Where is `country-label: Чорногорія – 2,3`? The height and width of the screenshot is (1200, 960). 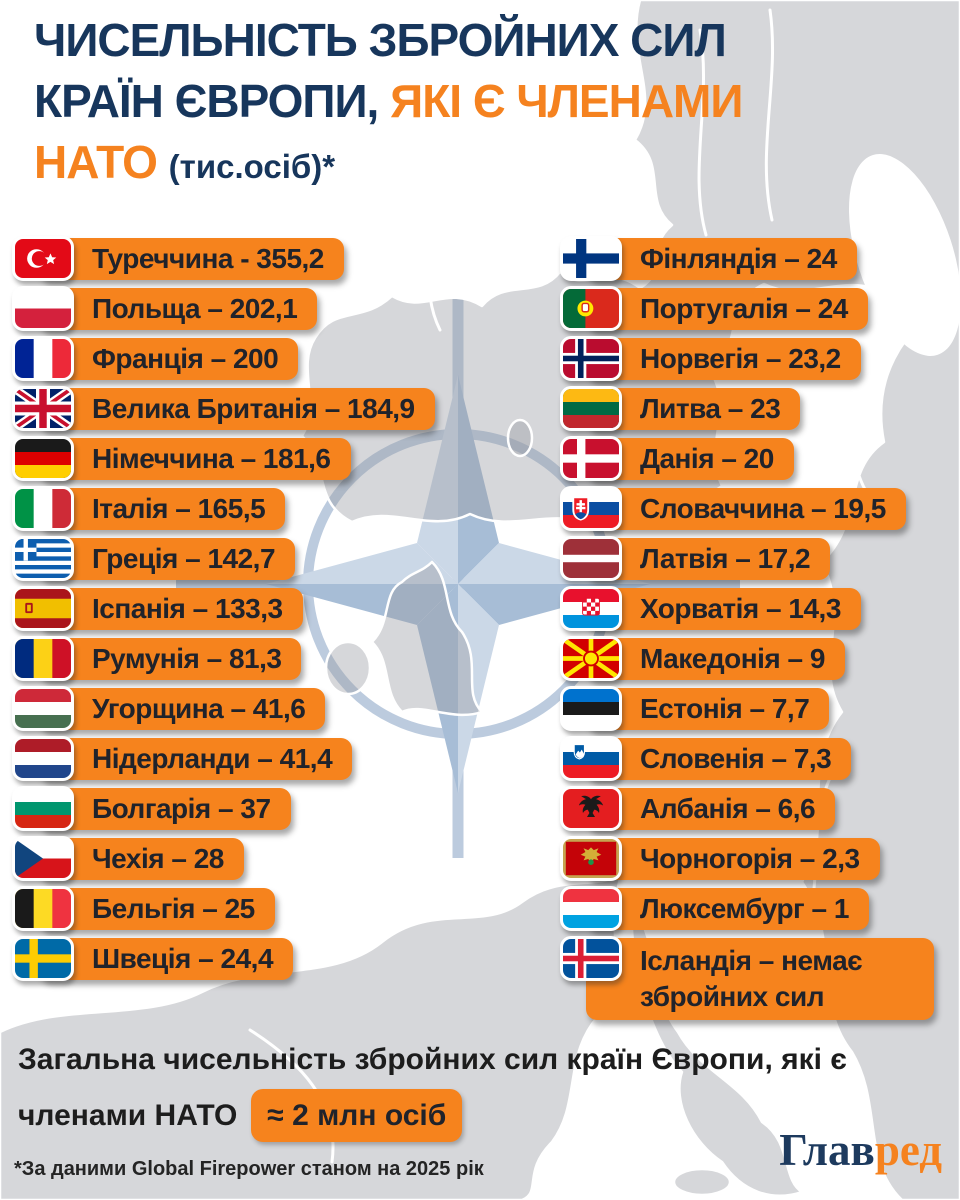
country-label: Чорногорія – 2,3 is located at coordinates (750, 858).